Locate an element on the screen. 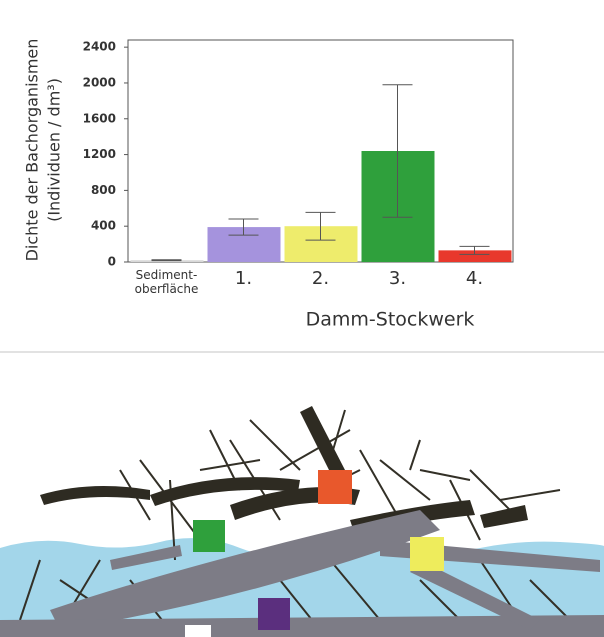 Image resolution: width=604 pixels, height=637 pixels. y-axis-label: (Individuen / dm³) is located at coordinates (54, 150).